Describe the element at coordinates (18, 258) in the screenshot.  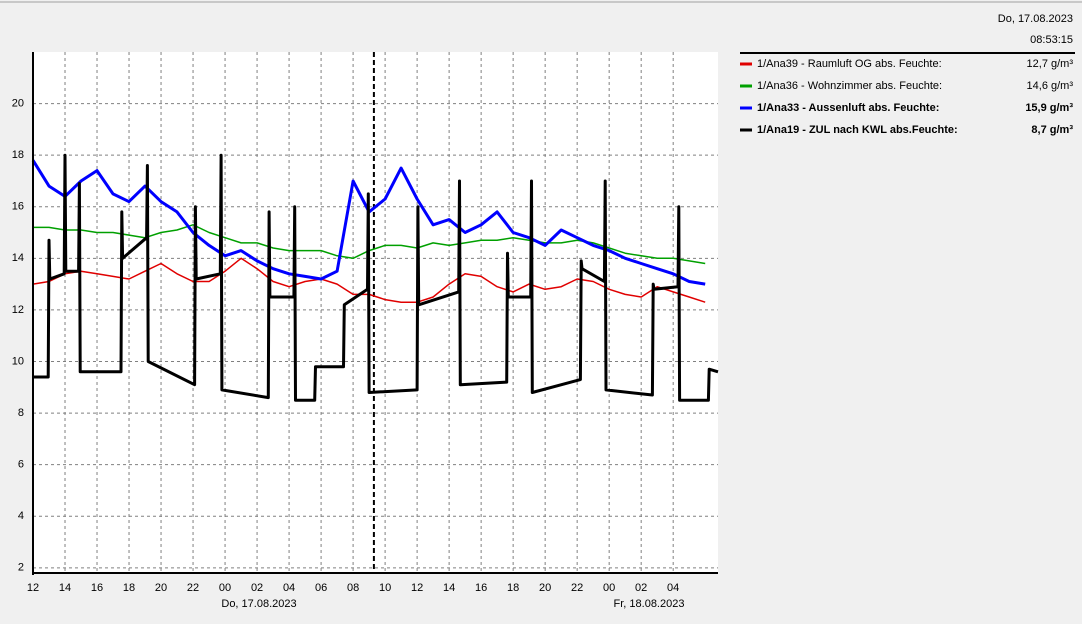
I see `y-tick-label: 14` at that location.